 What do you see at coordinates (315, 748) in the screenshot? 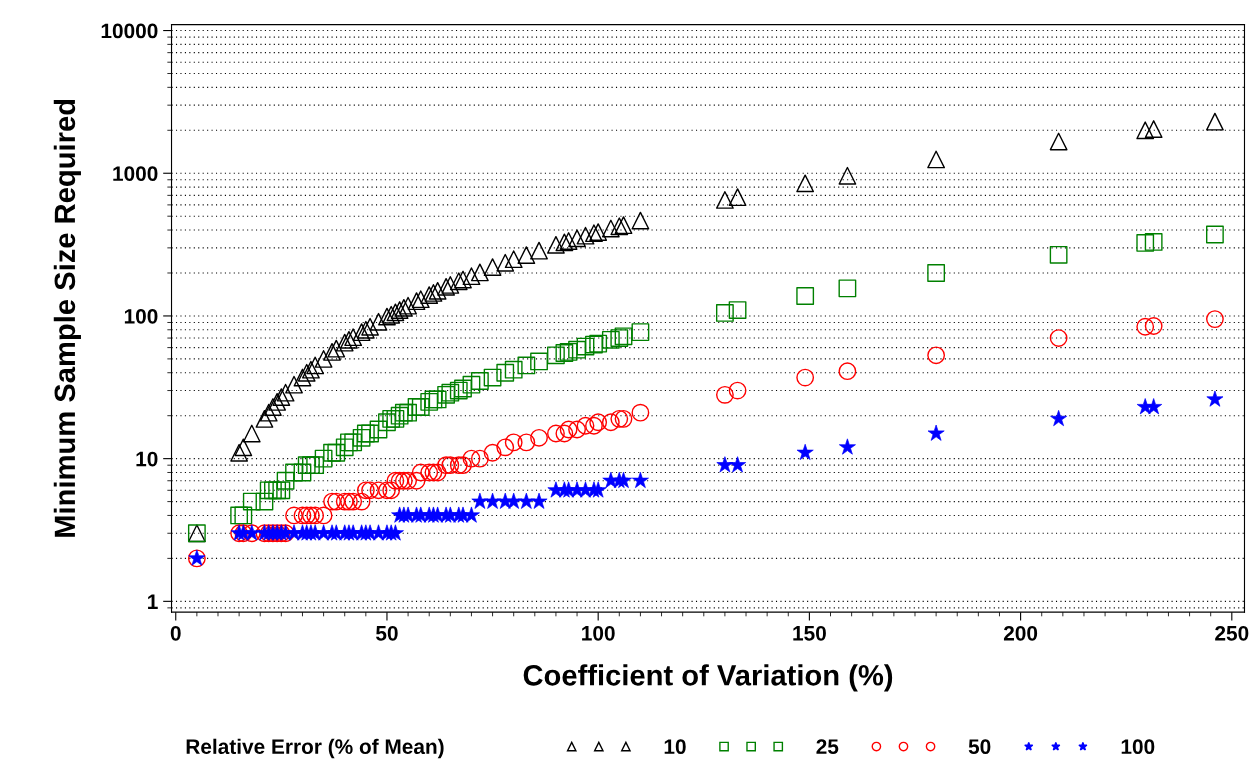
I see `legend-title: Relative Error (% of Mean)` at bounding box center [315, 748].